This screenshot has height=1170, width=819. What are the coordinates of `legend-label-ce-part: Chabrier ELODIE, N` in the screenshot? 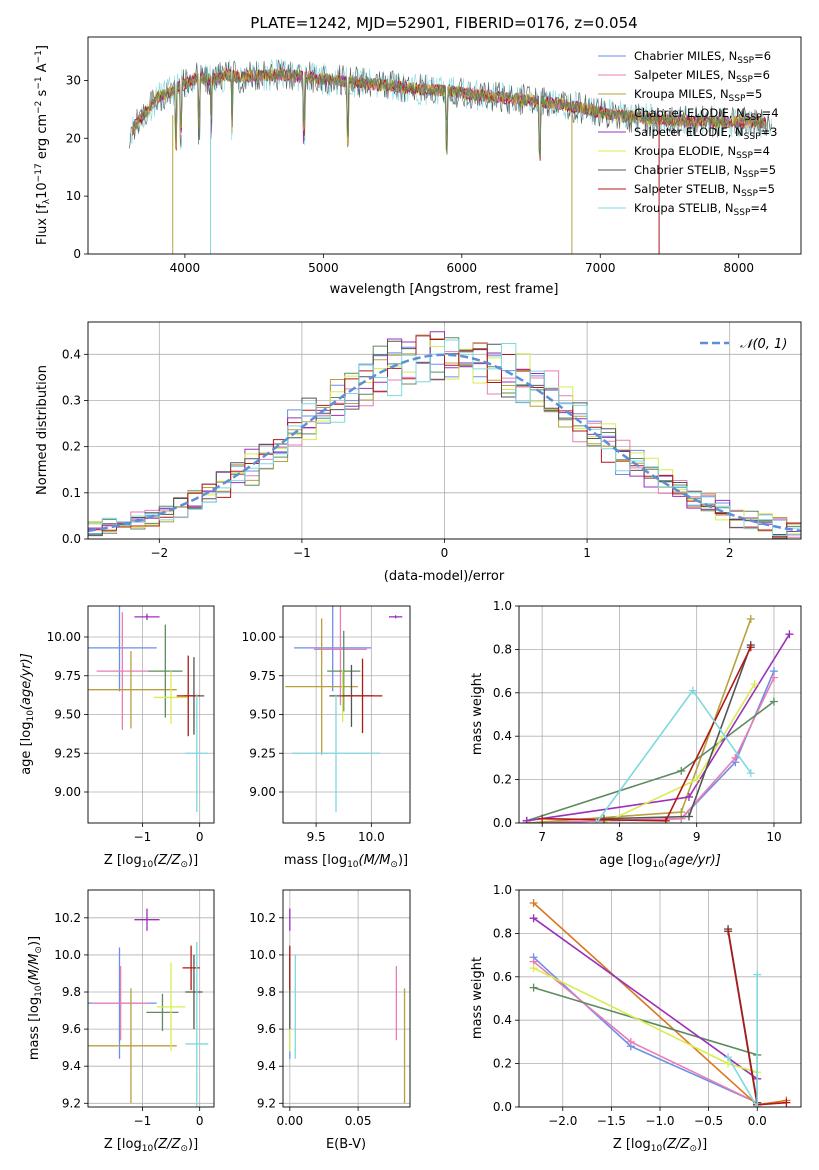 It's located at (689, 113).